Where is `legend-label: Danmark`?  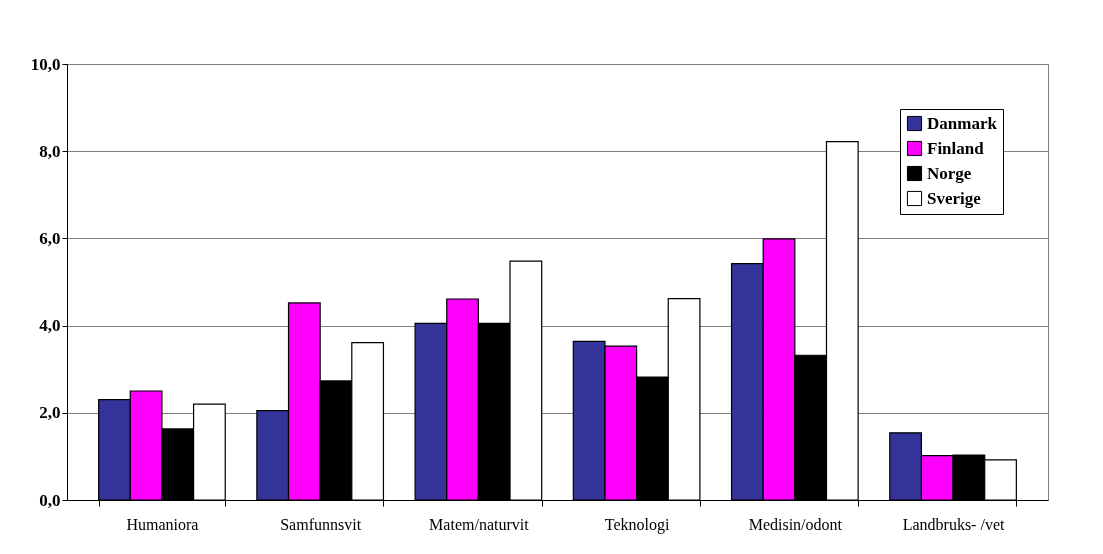
legend-label: Danmark is located at coordinates (962, 123).